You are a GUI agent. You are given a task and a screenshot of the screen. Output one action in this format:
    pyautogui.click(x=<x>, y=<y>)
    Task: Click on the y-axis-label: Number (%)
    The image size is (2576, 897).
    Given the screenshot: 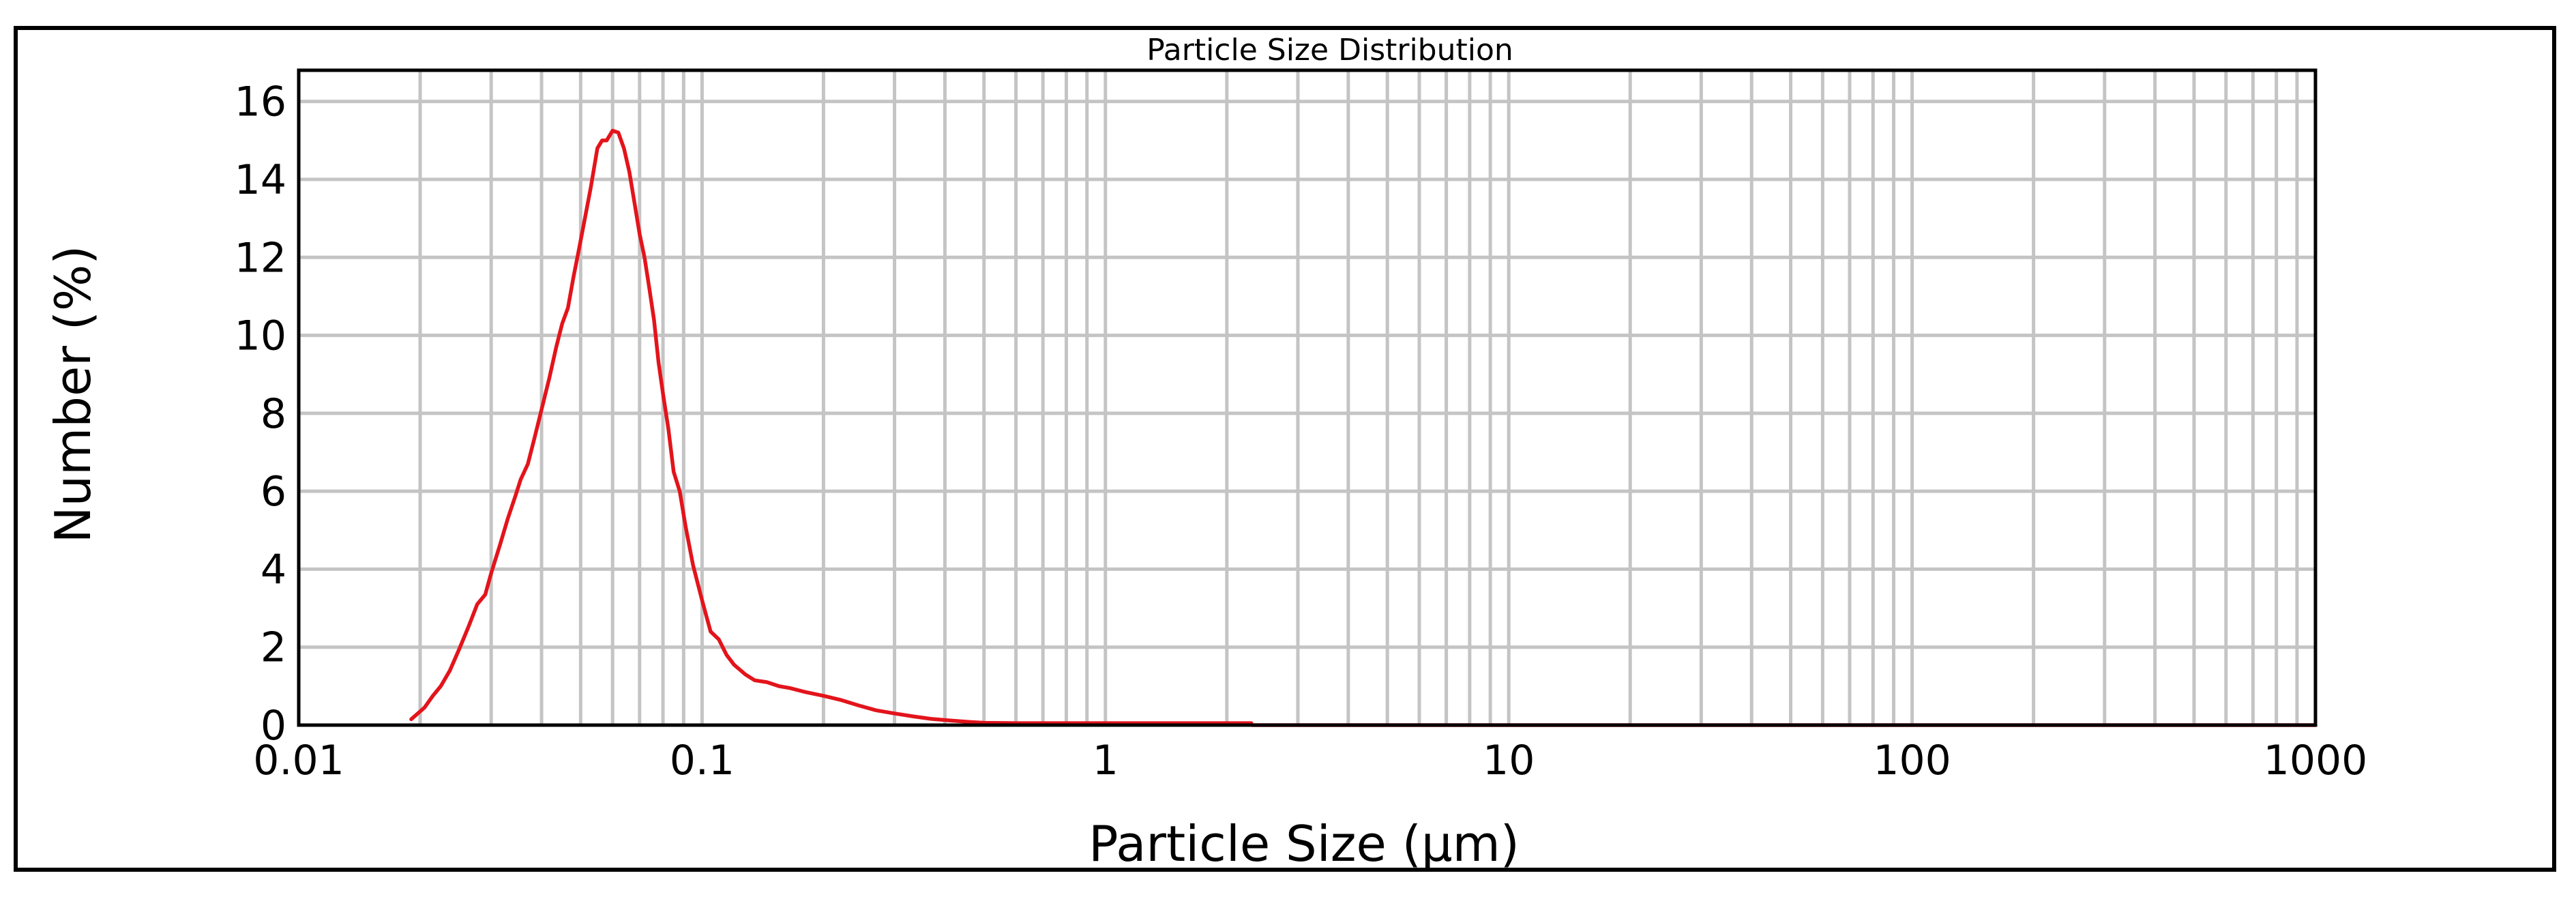 What is the action you would take?
    pyautogui.click(x=73, y=395)
    